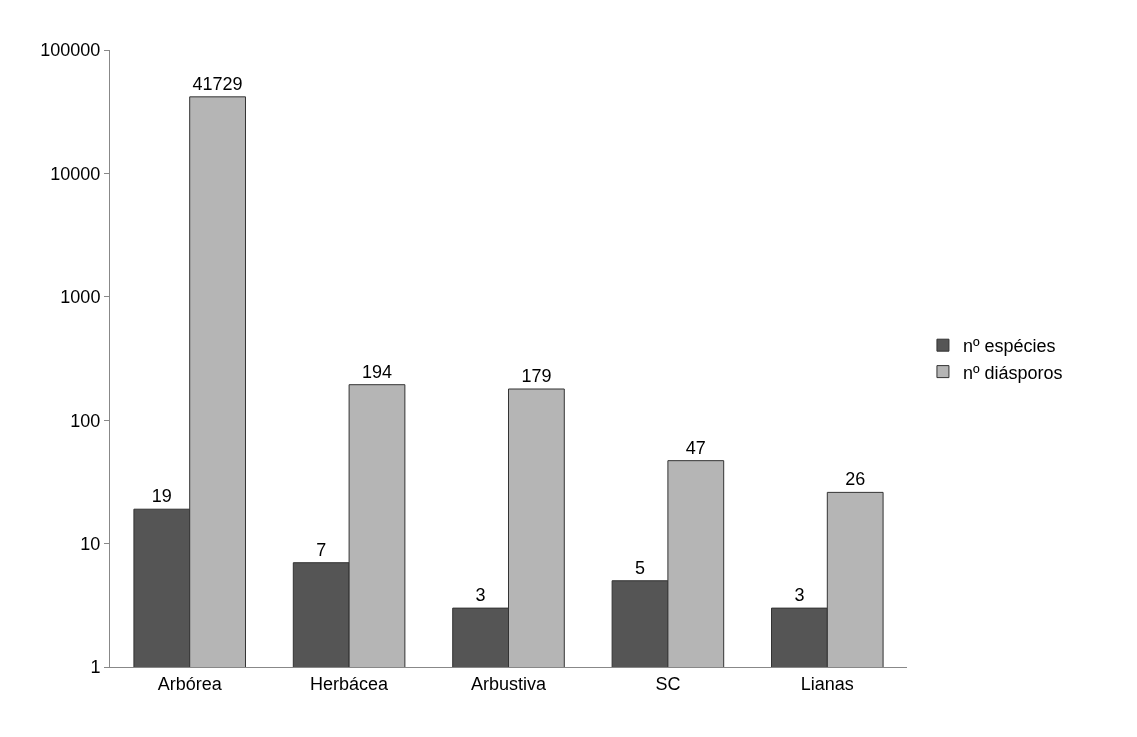 Image resolution: width=1137 pixels, height=737 pixels. Describe the element at coordinates (827, 683) in the screenshot. I see `x-tick-label: Lianas` at that location.